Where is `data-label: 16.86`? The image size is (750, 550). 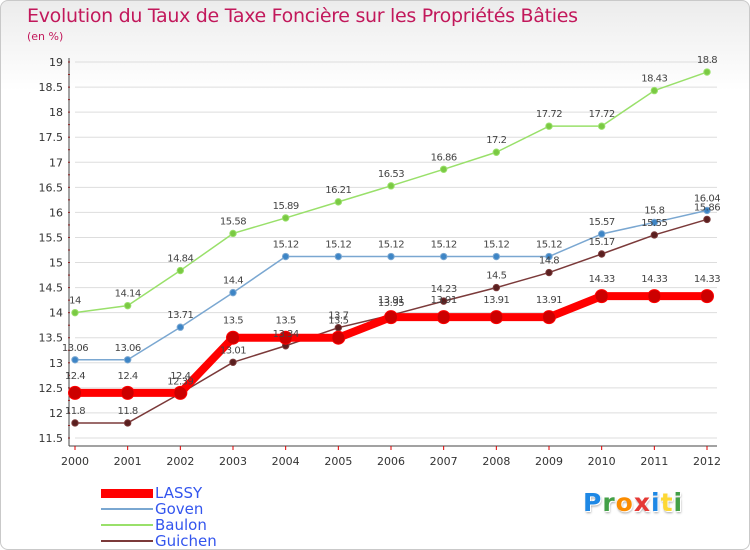
data-label: 16.86 is located at coordinates (444, 157).